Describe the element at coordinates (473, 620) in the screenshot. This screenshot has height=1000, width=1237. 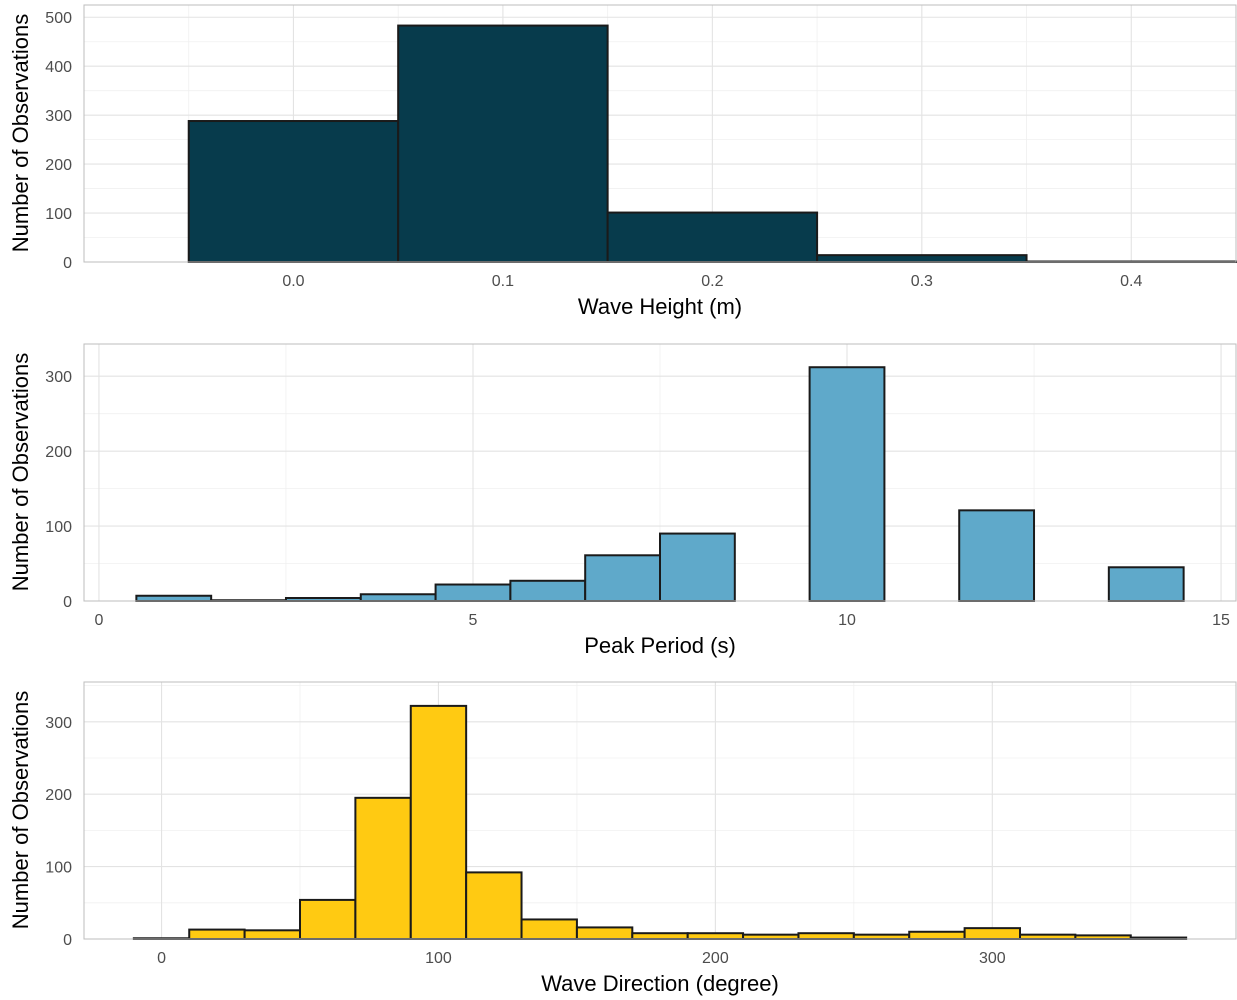
I see `x-tick-label: 5` at that location.